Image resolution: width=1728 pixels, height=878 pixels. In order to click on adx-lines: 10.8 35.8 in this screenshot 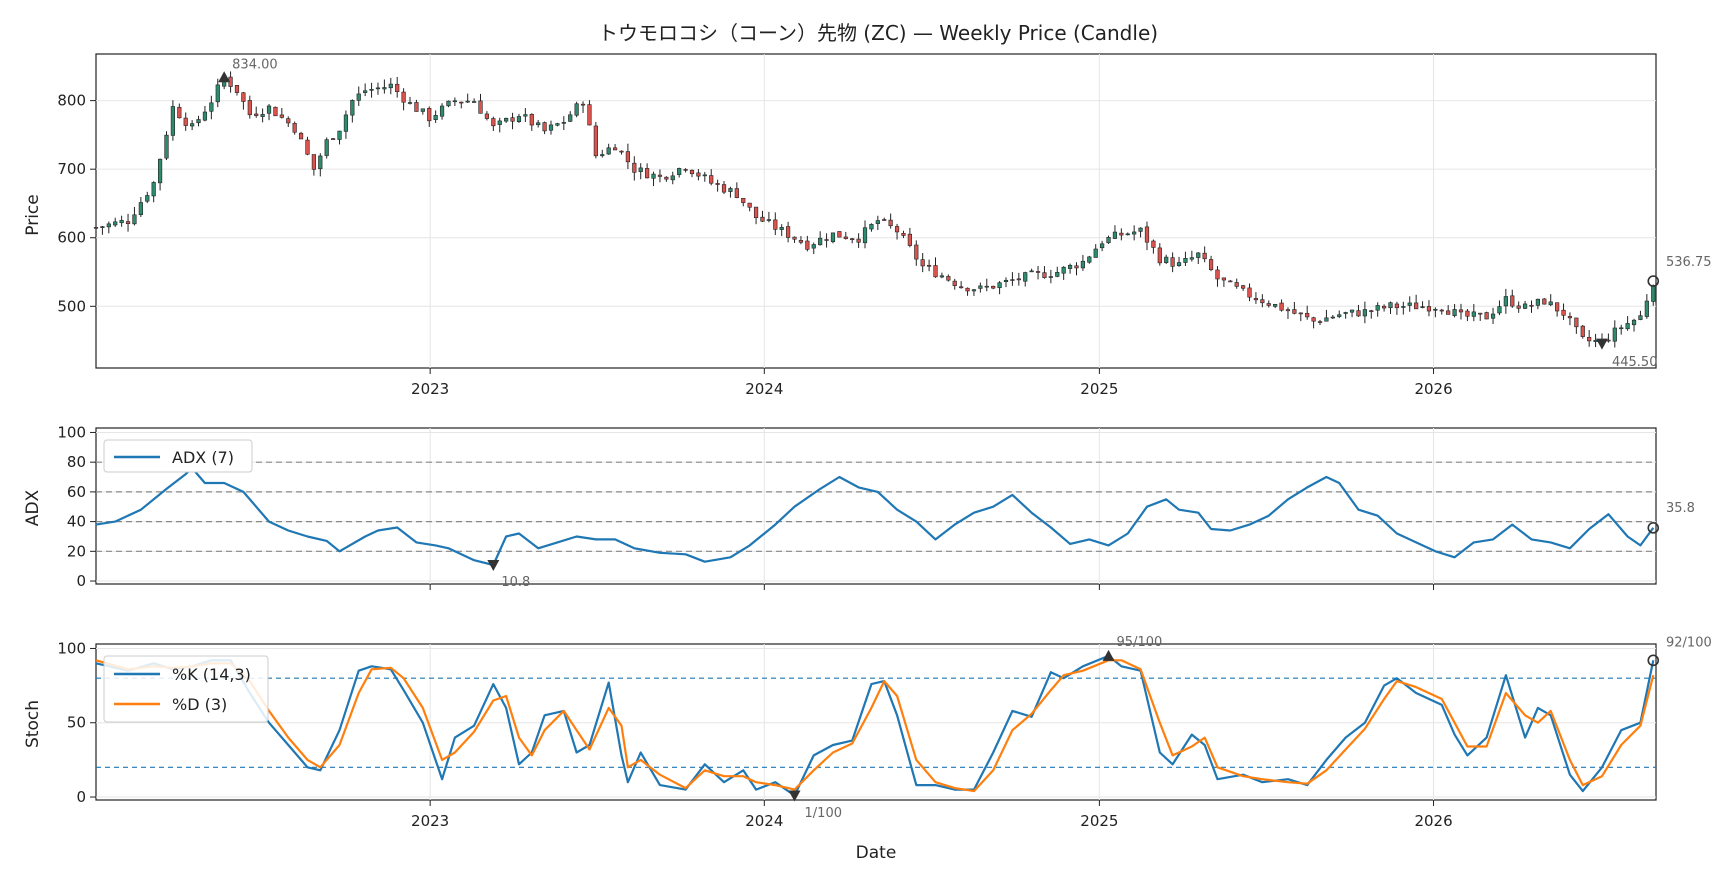, I will do `click(895, 528)`.